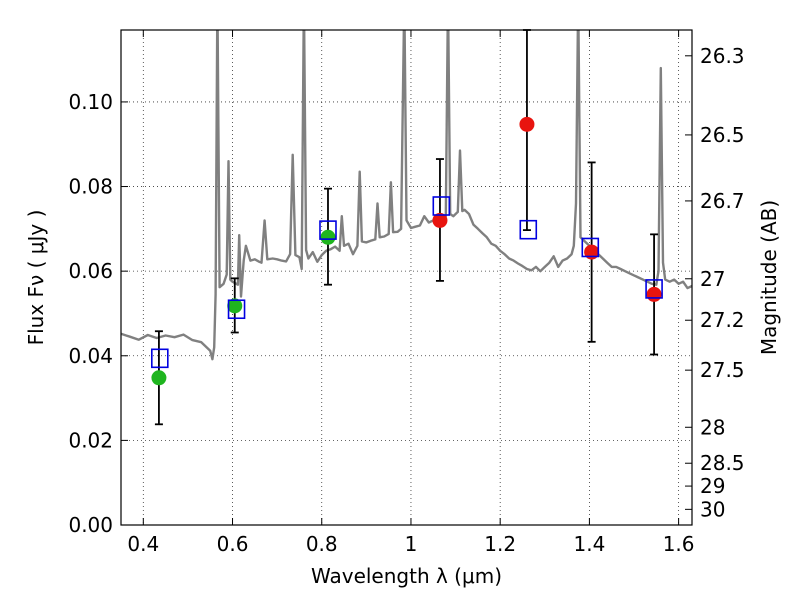 This screenshot has height=600, width=800. Describe the element at coordinates (90, 440) in the screenshot. I see `y-tick-label: 0.02` at that location.